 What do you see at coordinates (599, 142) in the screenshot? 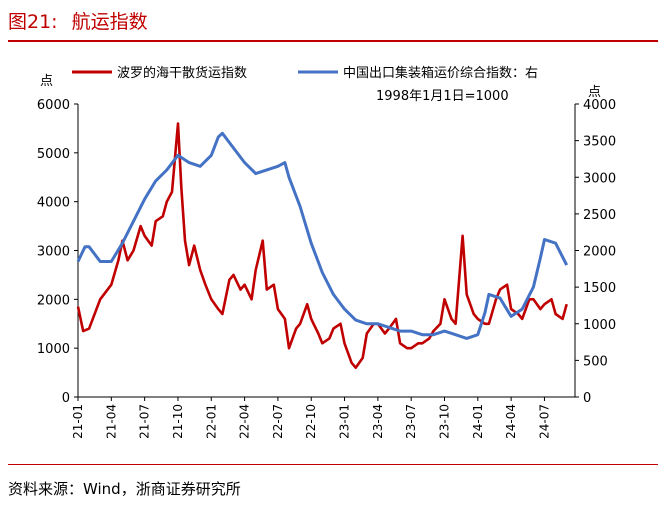
I see `right-tick-label: 3500` at bounding box center [599, 142].